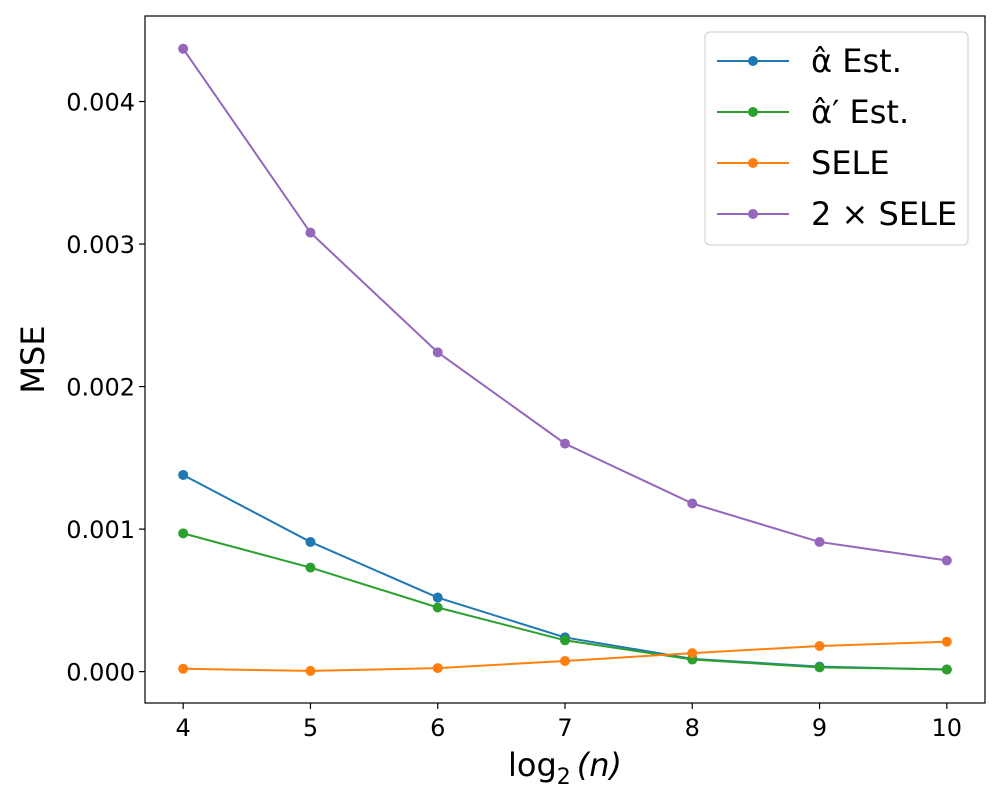 The image size is (1000, 800). What do you see at coordinates (33, 359) in the screenshot?
I see `y-axis-label: MSE` at bounding box center [33, 359].